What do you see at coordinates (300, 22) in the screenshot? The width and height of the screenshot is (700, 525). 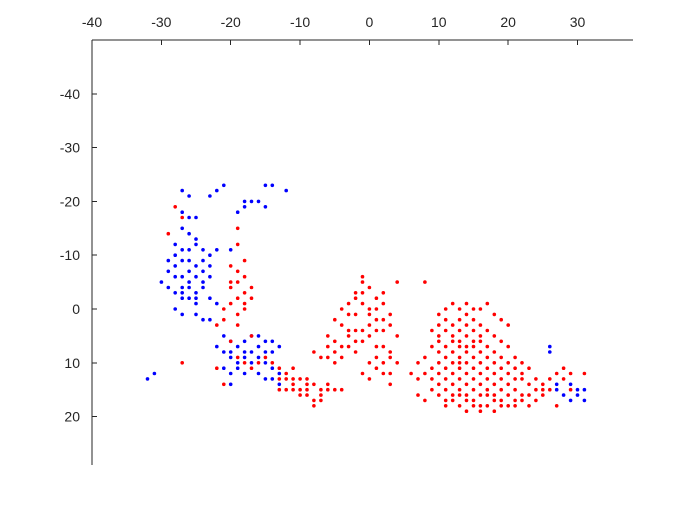 I see `x-tick-label: -10` at bounding box center [300, 22].